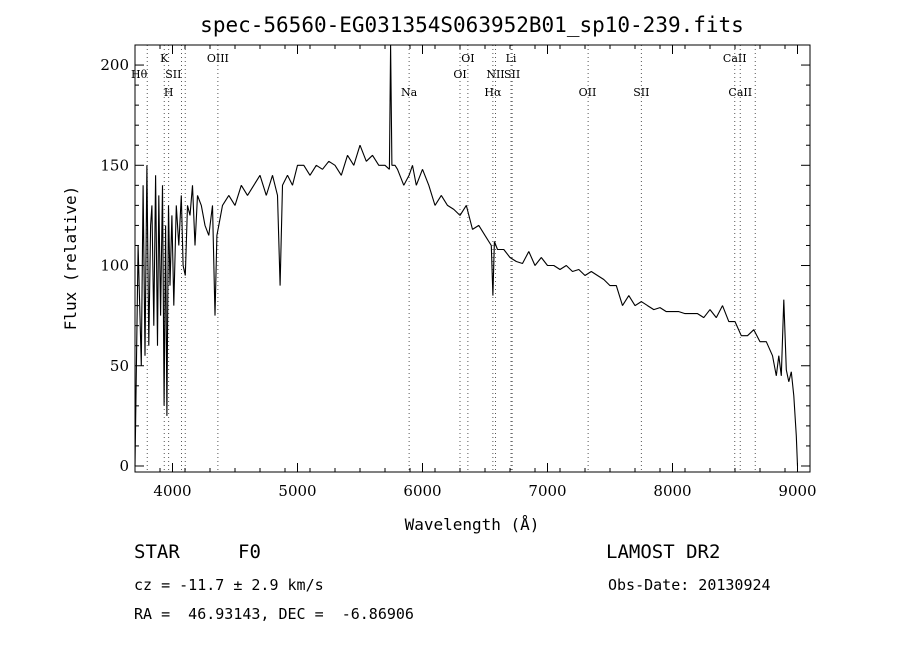 The height and width of the screenshot is (650, 900). I want to click on spectral-line-label: Na, so click(409, 92).